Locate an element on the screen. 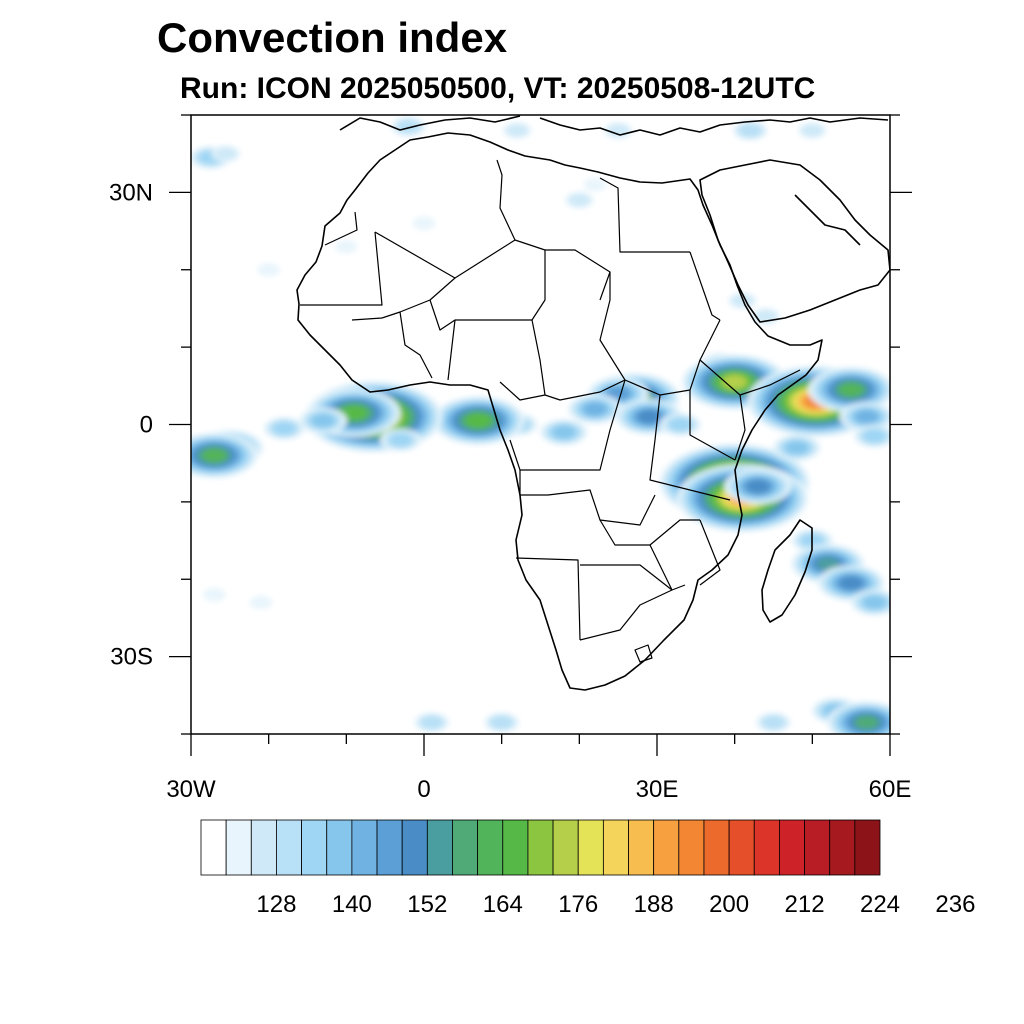 This screenshot has width=1024, height=1024. colorbar-label: 140 is located at coordinates (352, 904).